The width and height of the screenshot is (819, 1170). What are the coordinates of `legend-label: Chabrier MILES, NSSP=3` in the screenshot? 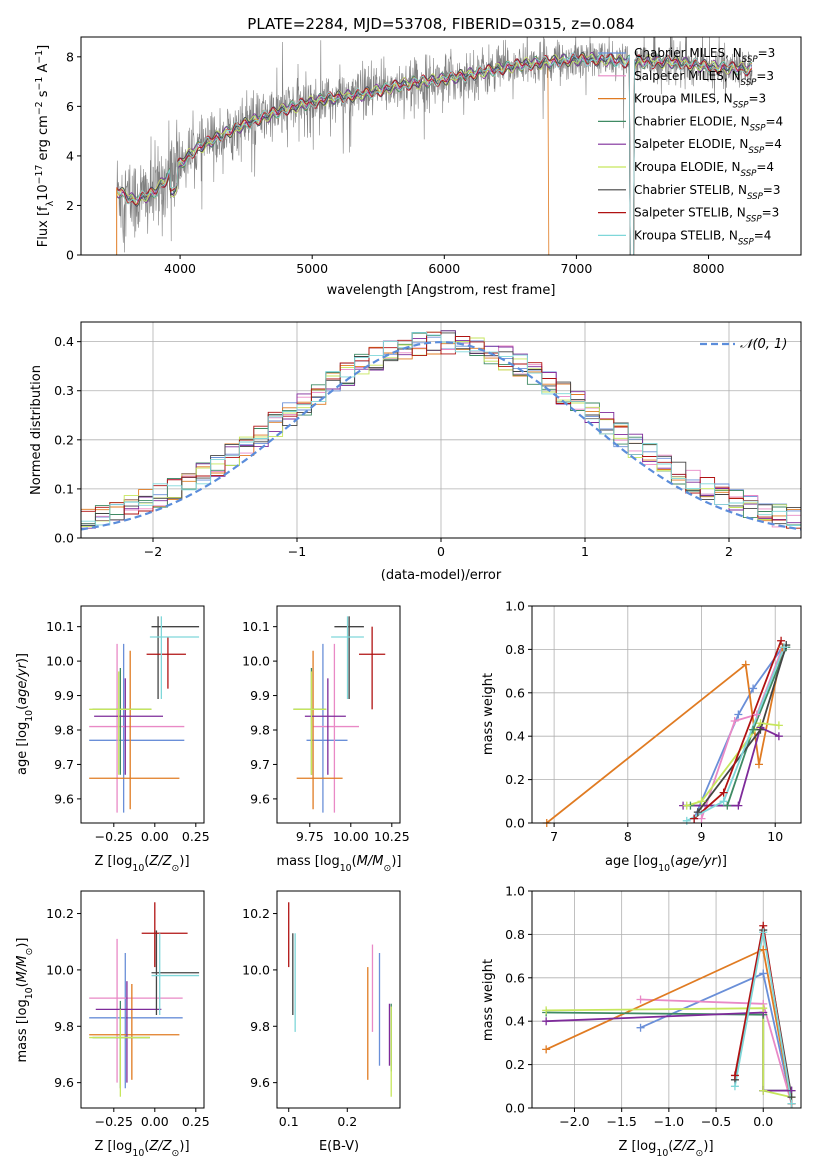 It's located at (704, 55).